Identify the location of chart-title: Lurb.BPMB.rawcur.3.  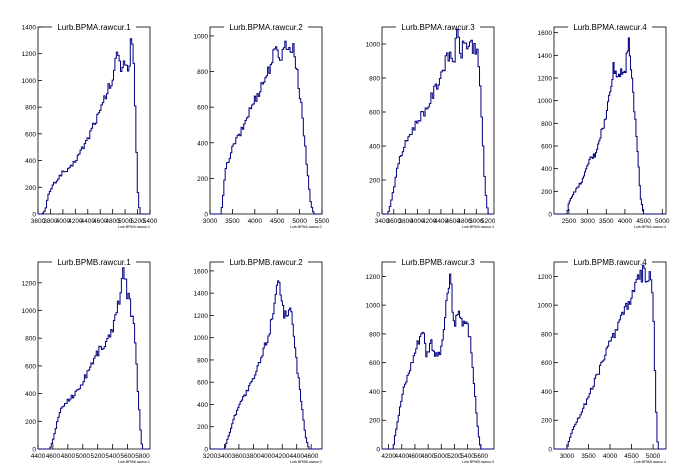
(438, 262).